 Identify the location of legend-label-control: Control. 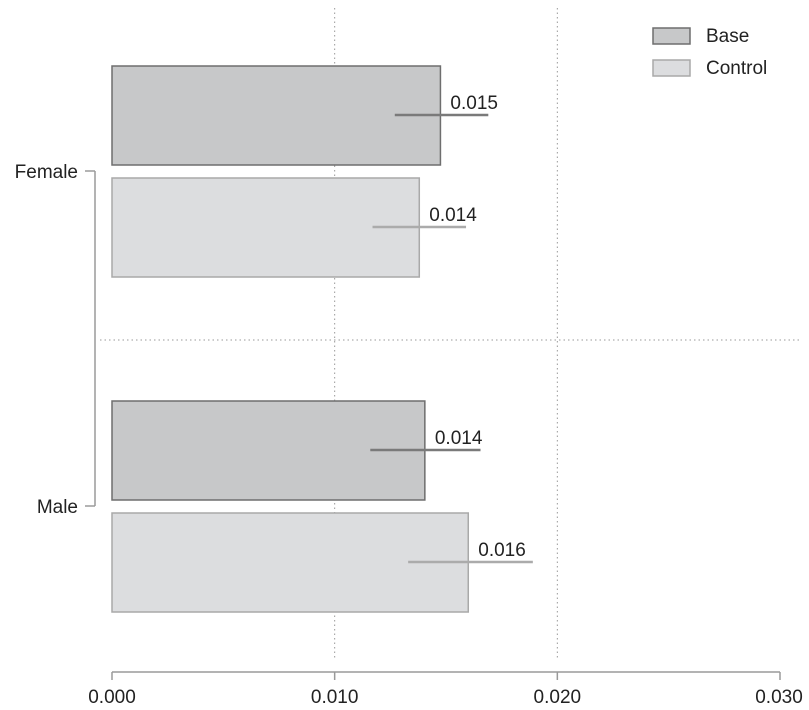
(736, 68).